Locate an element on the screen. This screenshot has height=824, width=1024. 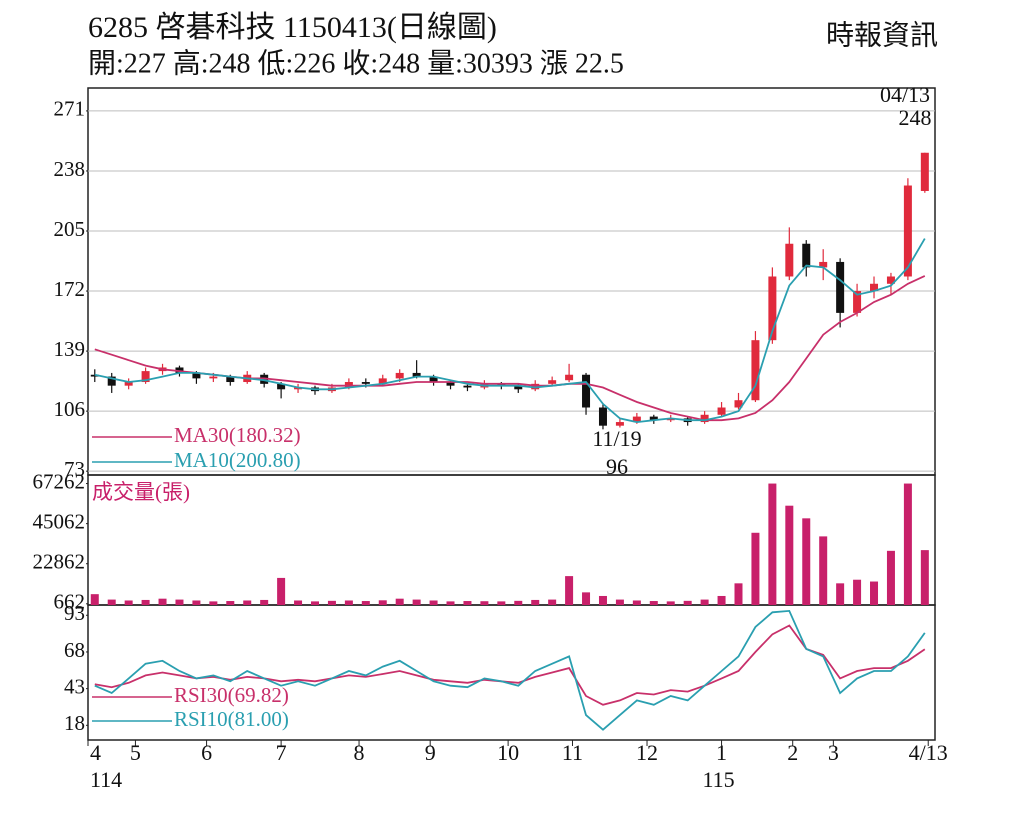
x-tick-label: 1 is located at coordinates (721, 752).